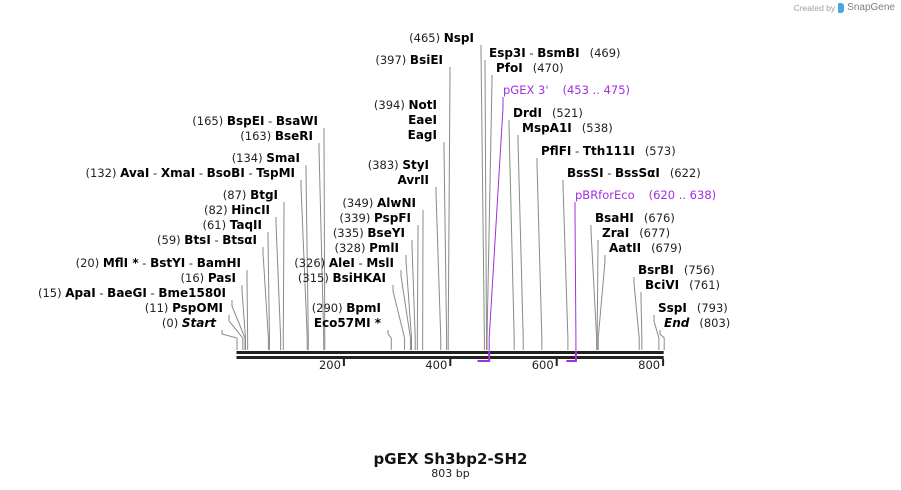  I want to click on primer-pgex-3: pGEX 3' (453 .. 475), so click(553, 222).